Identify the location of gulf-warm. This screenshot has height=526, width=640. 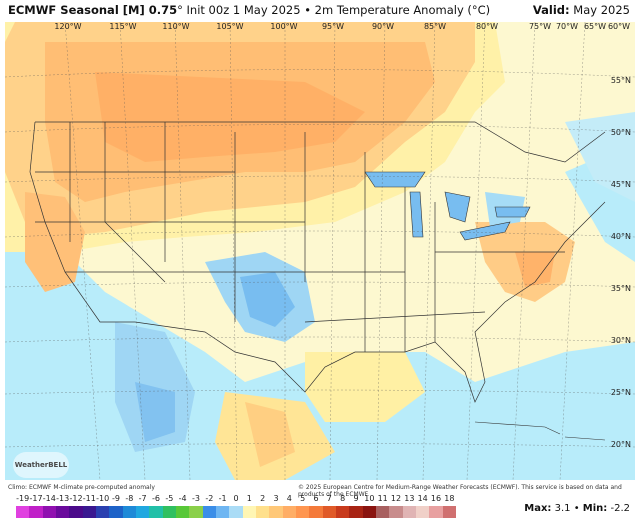
(365, 387).